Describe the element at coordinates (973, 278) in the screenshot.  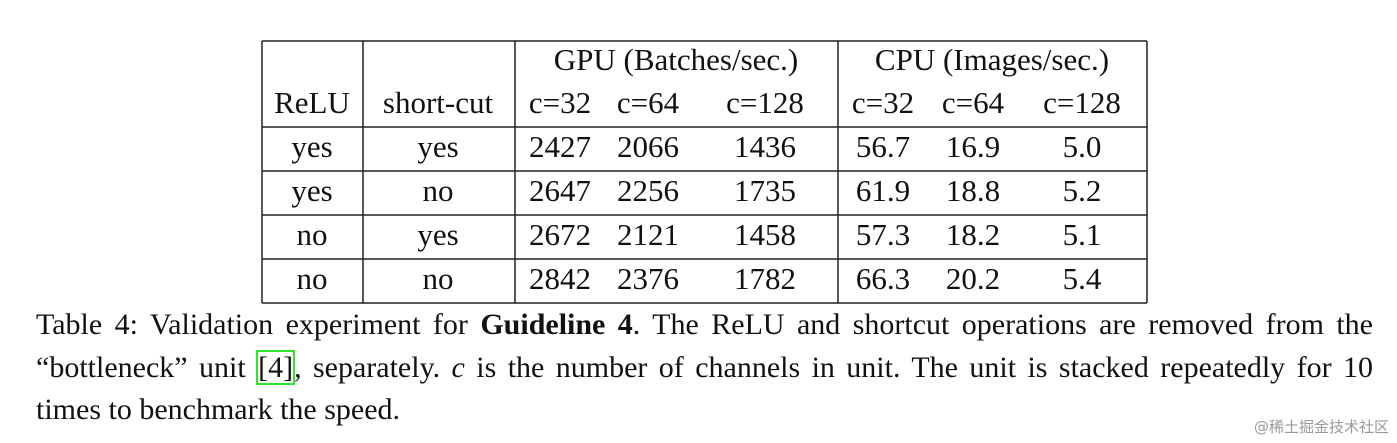
I see `table-cell: 20.2` at that location.